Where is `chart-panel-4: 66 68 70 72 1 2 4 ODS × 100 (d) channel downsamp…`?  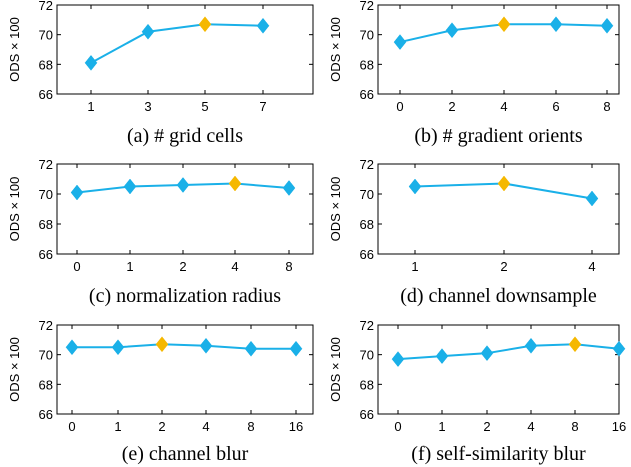
chart-panel-4: 66 68 70 72 1 2 4 ODS × 100 (d) channel downsamp… is located at coordinates (474, 232).